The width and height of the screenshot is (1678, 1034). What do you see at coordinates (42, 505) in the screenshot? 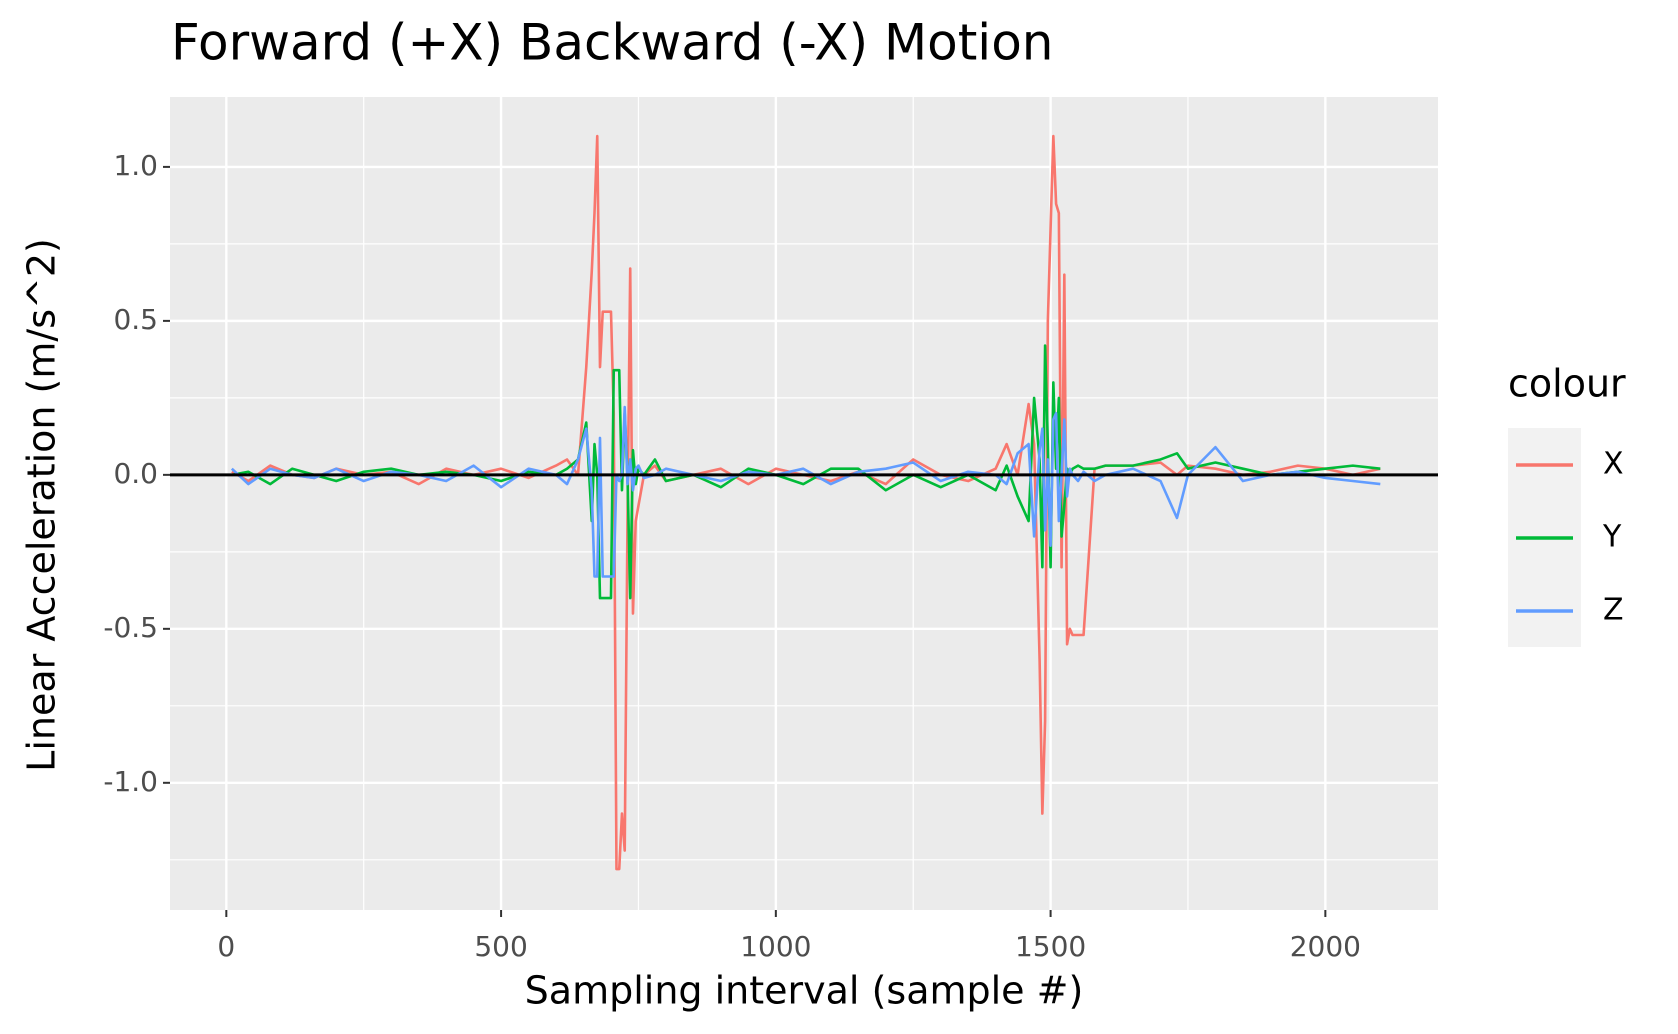
I see `y-axis-title: Linear Acceleration (m/s^2)` at bounding box center [42, 505].